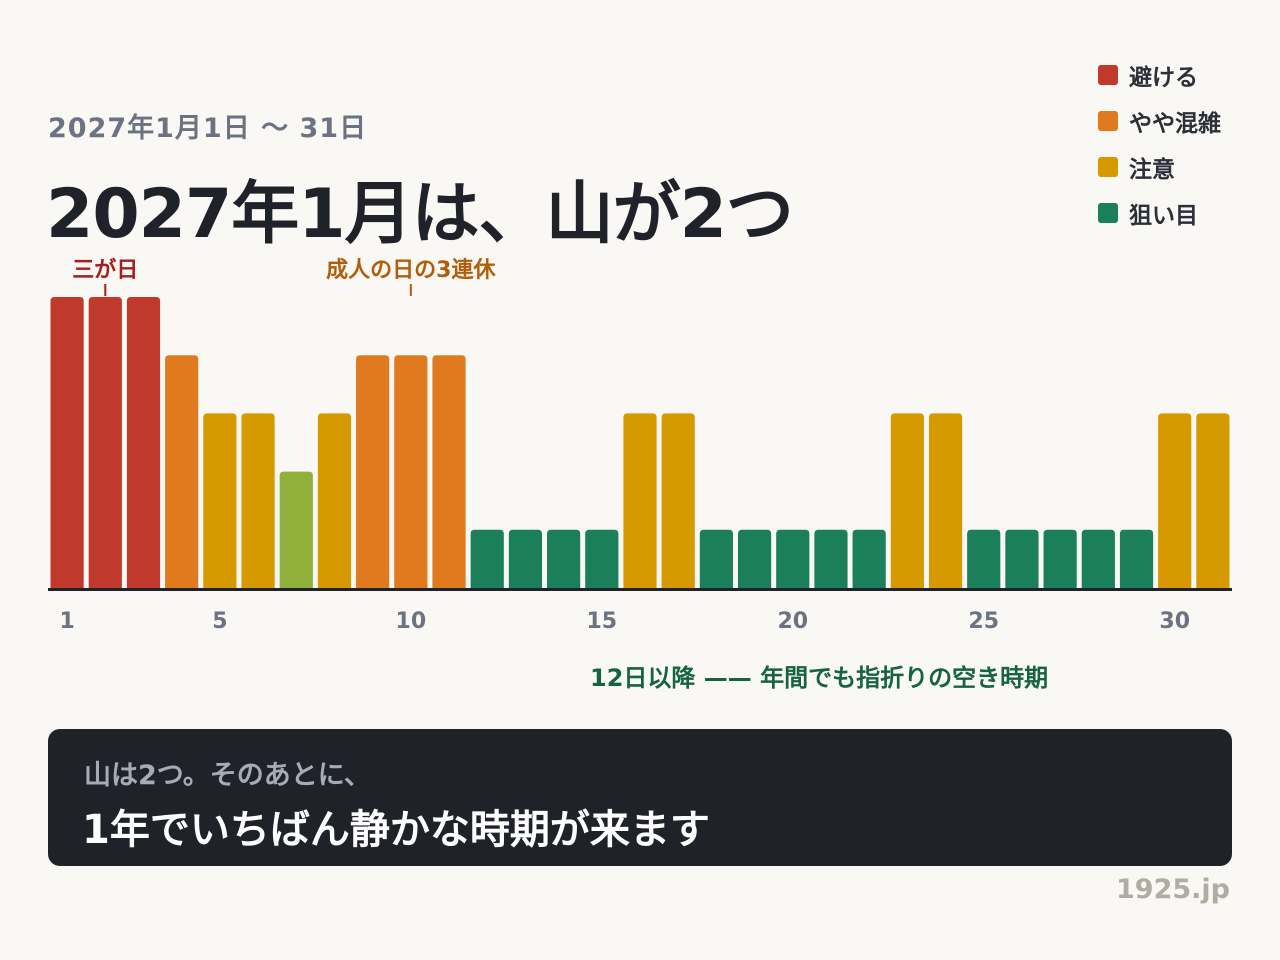  I want to click on quiet-period-note: 12日以降 —— 年間でも指折りの空き時期, so click(819, 678).